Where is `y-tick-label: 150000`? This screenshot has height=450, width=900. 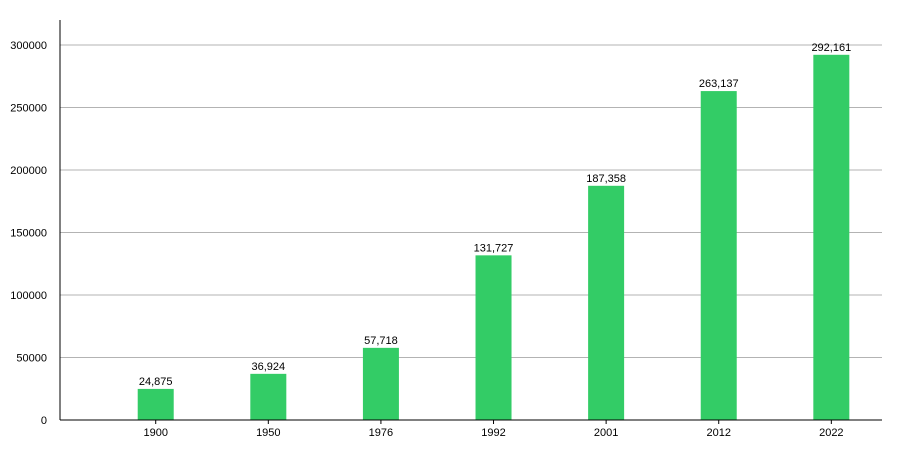
y-tick-label: 150000 is located at coordinates (28, 234).